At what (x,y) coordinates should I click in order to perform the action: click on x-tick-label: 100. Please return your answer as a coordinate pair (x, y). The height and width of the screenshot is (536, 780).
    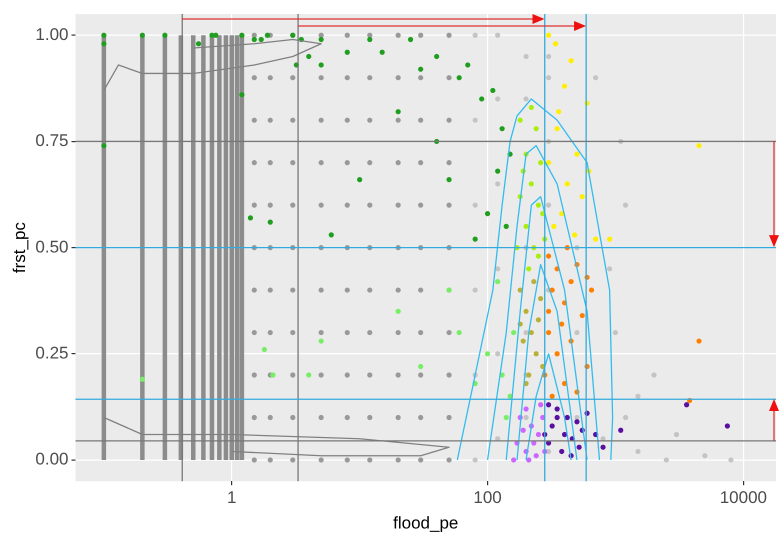
    Looking at the image, I should click on (487, 498).